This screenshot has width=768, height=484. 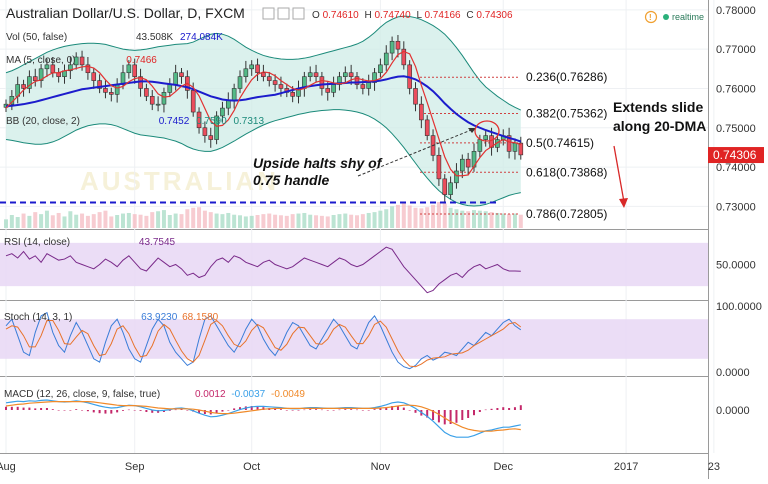 I want to click on fib-label: 0.236(0.76286), so click(x=566, y=77).